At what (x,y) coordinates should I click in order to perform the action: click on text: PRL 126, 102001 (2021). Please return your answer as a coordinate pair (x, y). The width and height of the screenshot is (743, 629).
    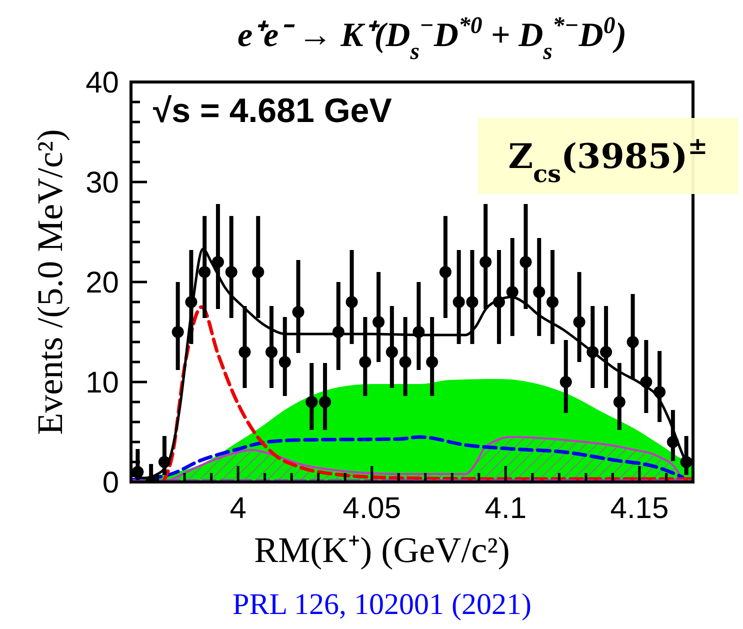
    Looking at the image, I should click on (382, 604).